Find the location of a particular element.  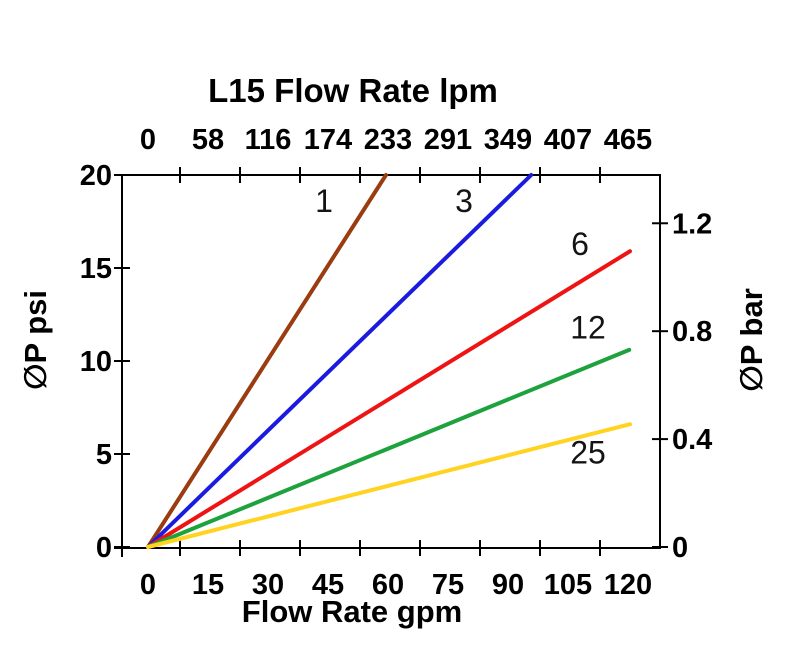

series-label-12: 12 is located at coordinates (588, 328).